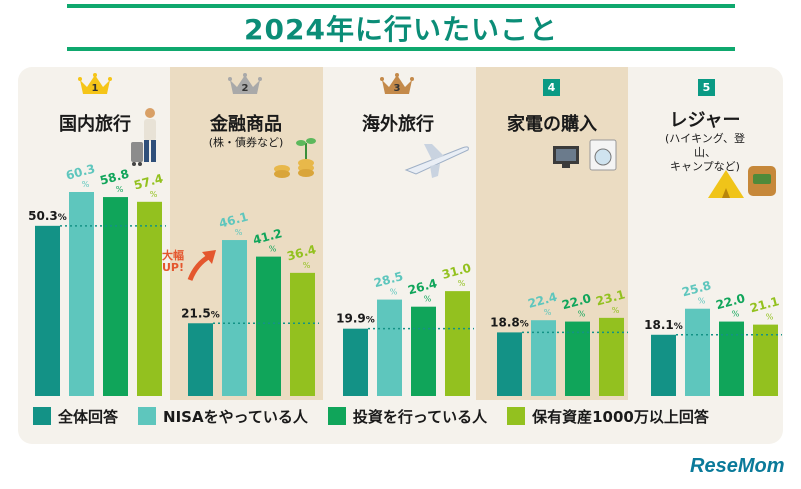 The height and width of the screenshot is (489, 801). I want to click on category-name-4: 家電の購入, so click(552, 124).